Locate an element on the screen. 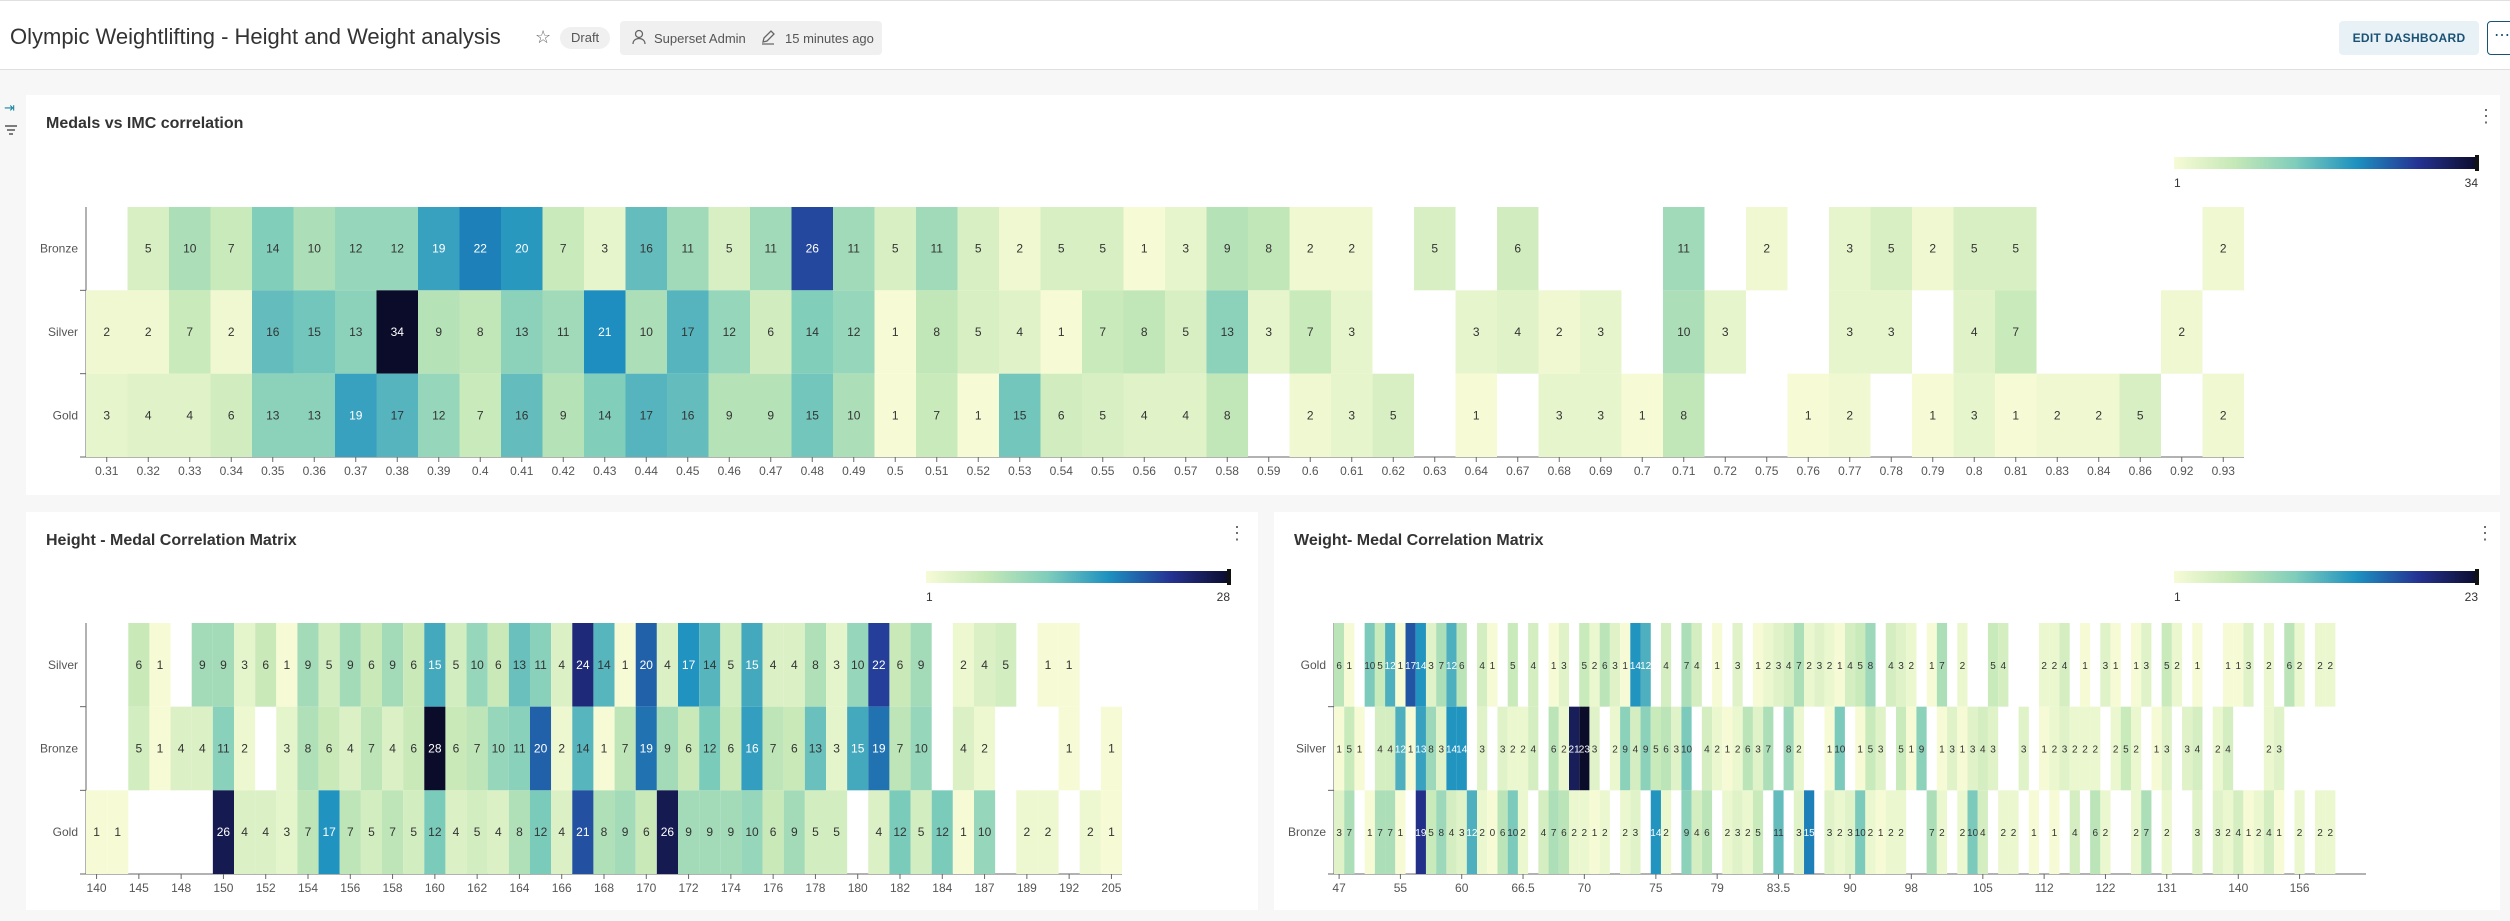 The height and width of the screenshot is (921, 2510). cell-label: 28 is located at coordinates (435, 749).